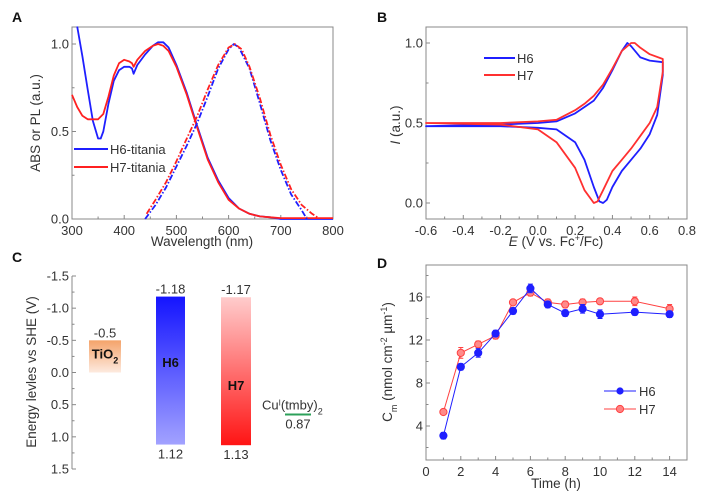 The image size is (707, 498). Describe the element at coordinates (647, 409) in the screenshot. I see `legend-label-d-h7: H7` at that location.